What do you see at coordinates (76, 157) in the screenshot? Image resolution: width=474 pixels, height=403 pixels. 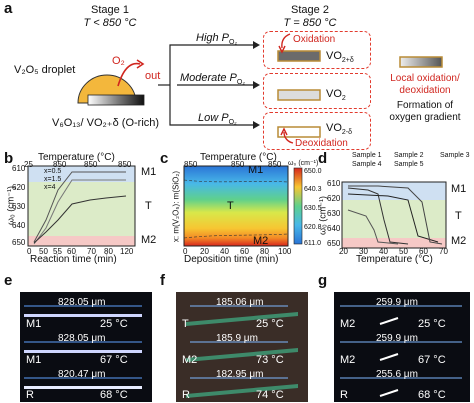 I see `b-top-axis-label: Temperature (°C)` at bounding box center [76, 157].